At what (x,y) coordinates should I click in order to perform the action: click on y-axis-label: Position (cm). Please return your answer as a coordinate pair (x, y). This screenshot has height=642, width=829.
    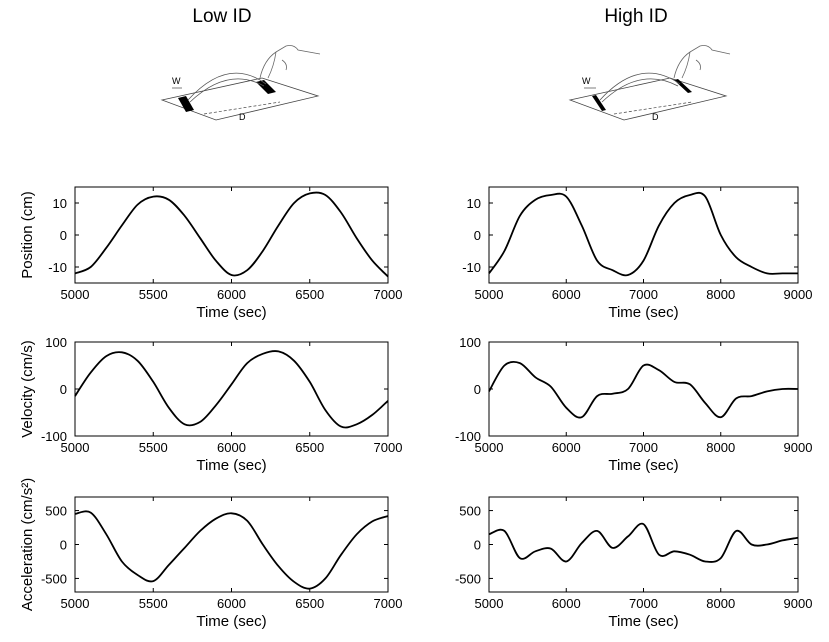
    Looking at the image, I should click on (27, 235).